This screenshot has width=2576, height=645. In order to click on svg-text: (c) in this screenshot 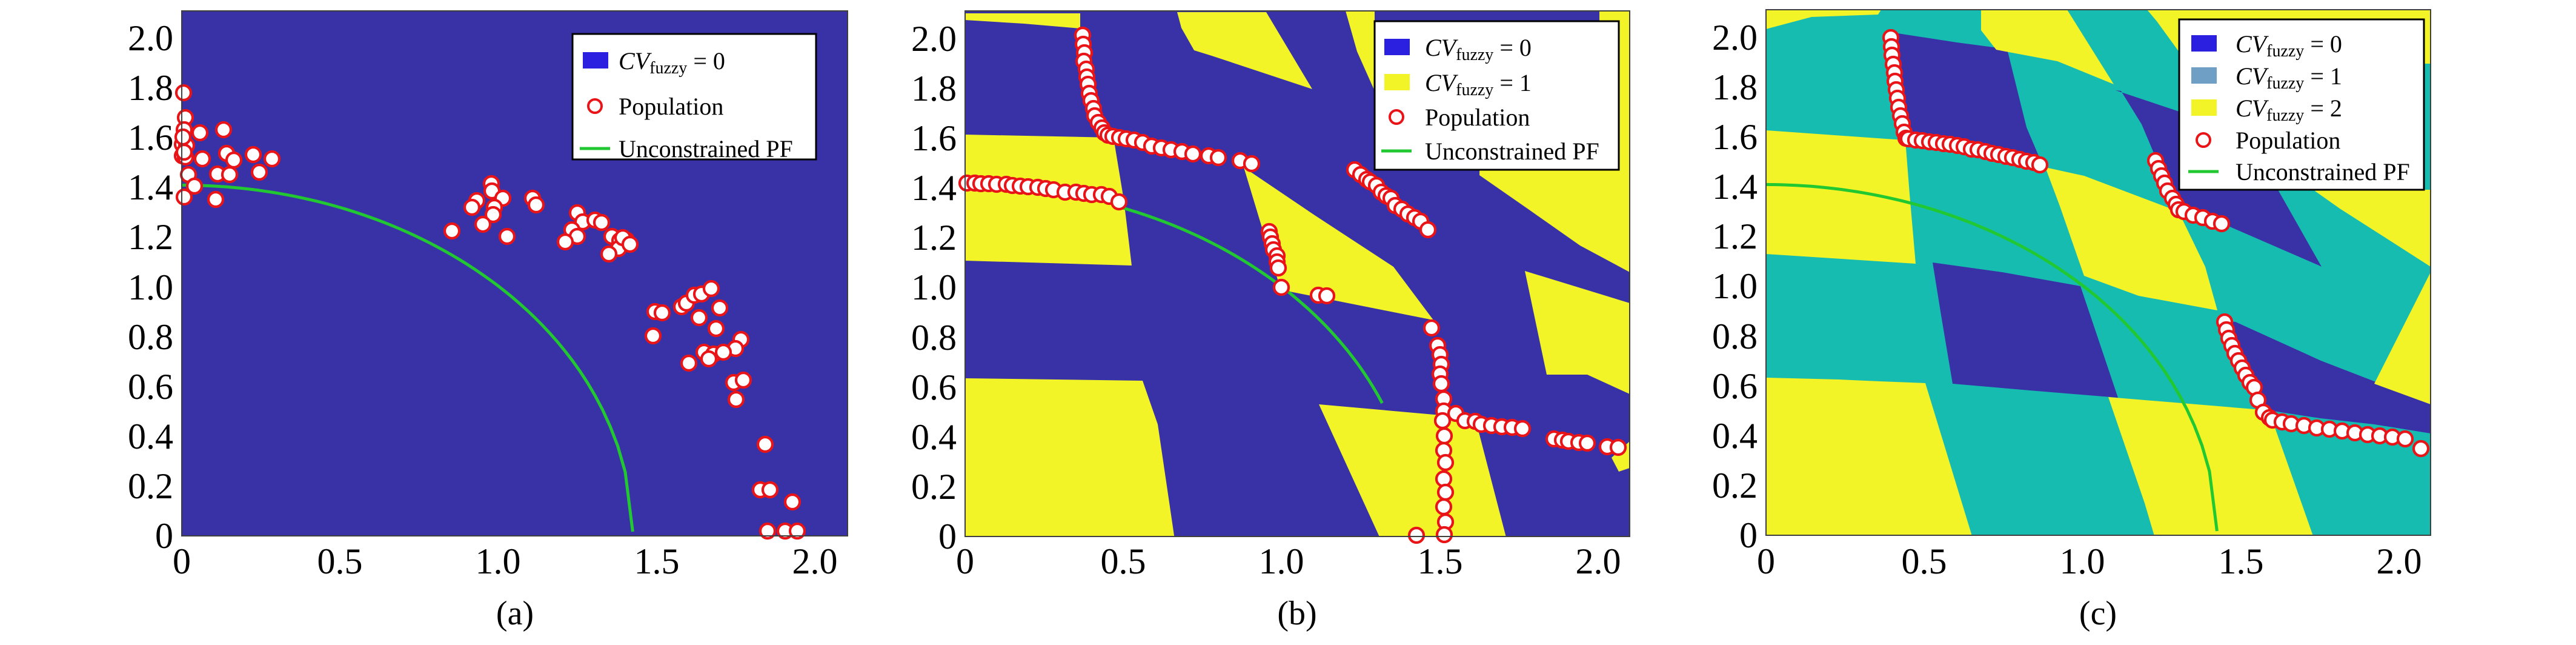, I will do `click(2098, 613)`.